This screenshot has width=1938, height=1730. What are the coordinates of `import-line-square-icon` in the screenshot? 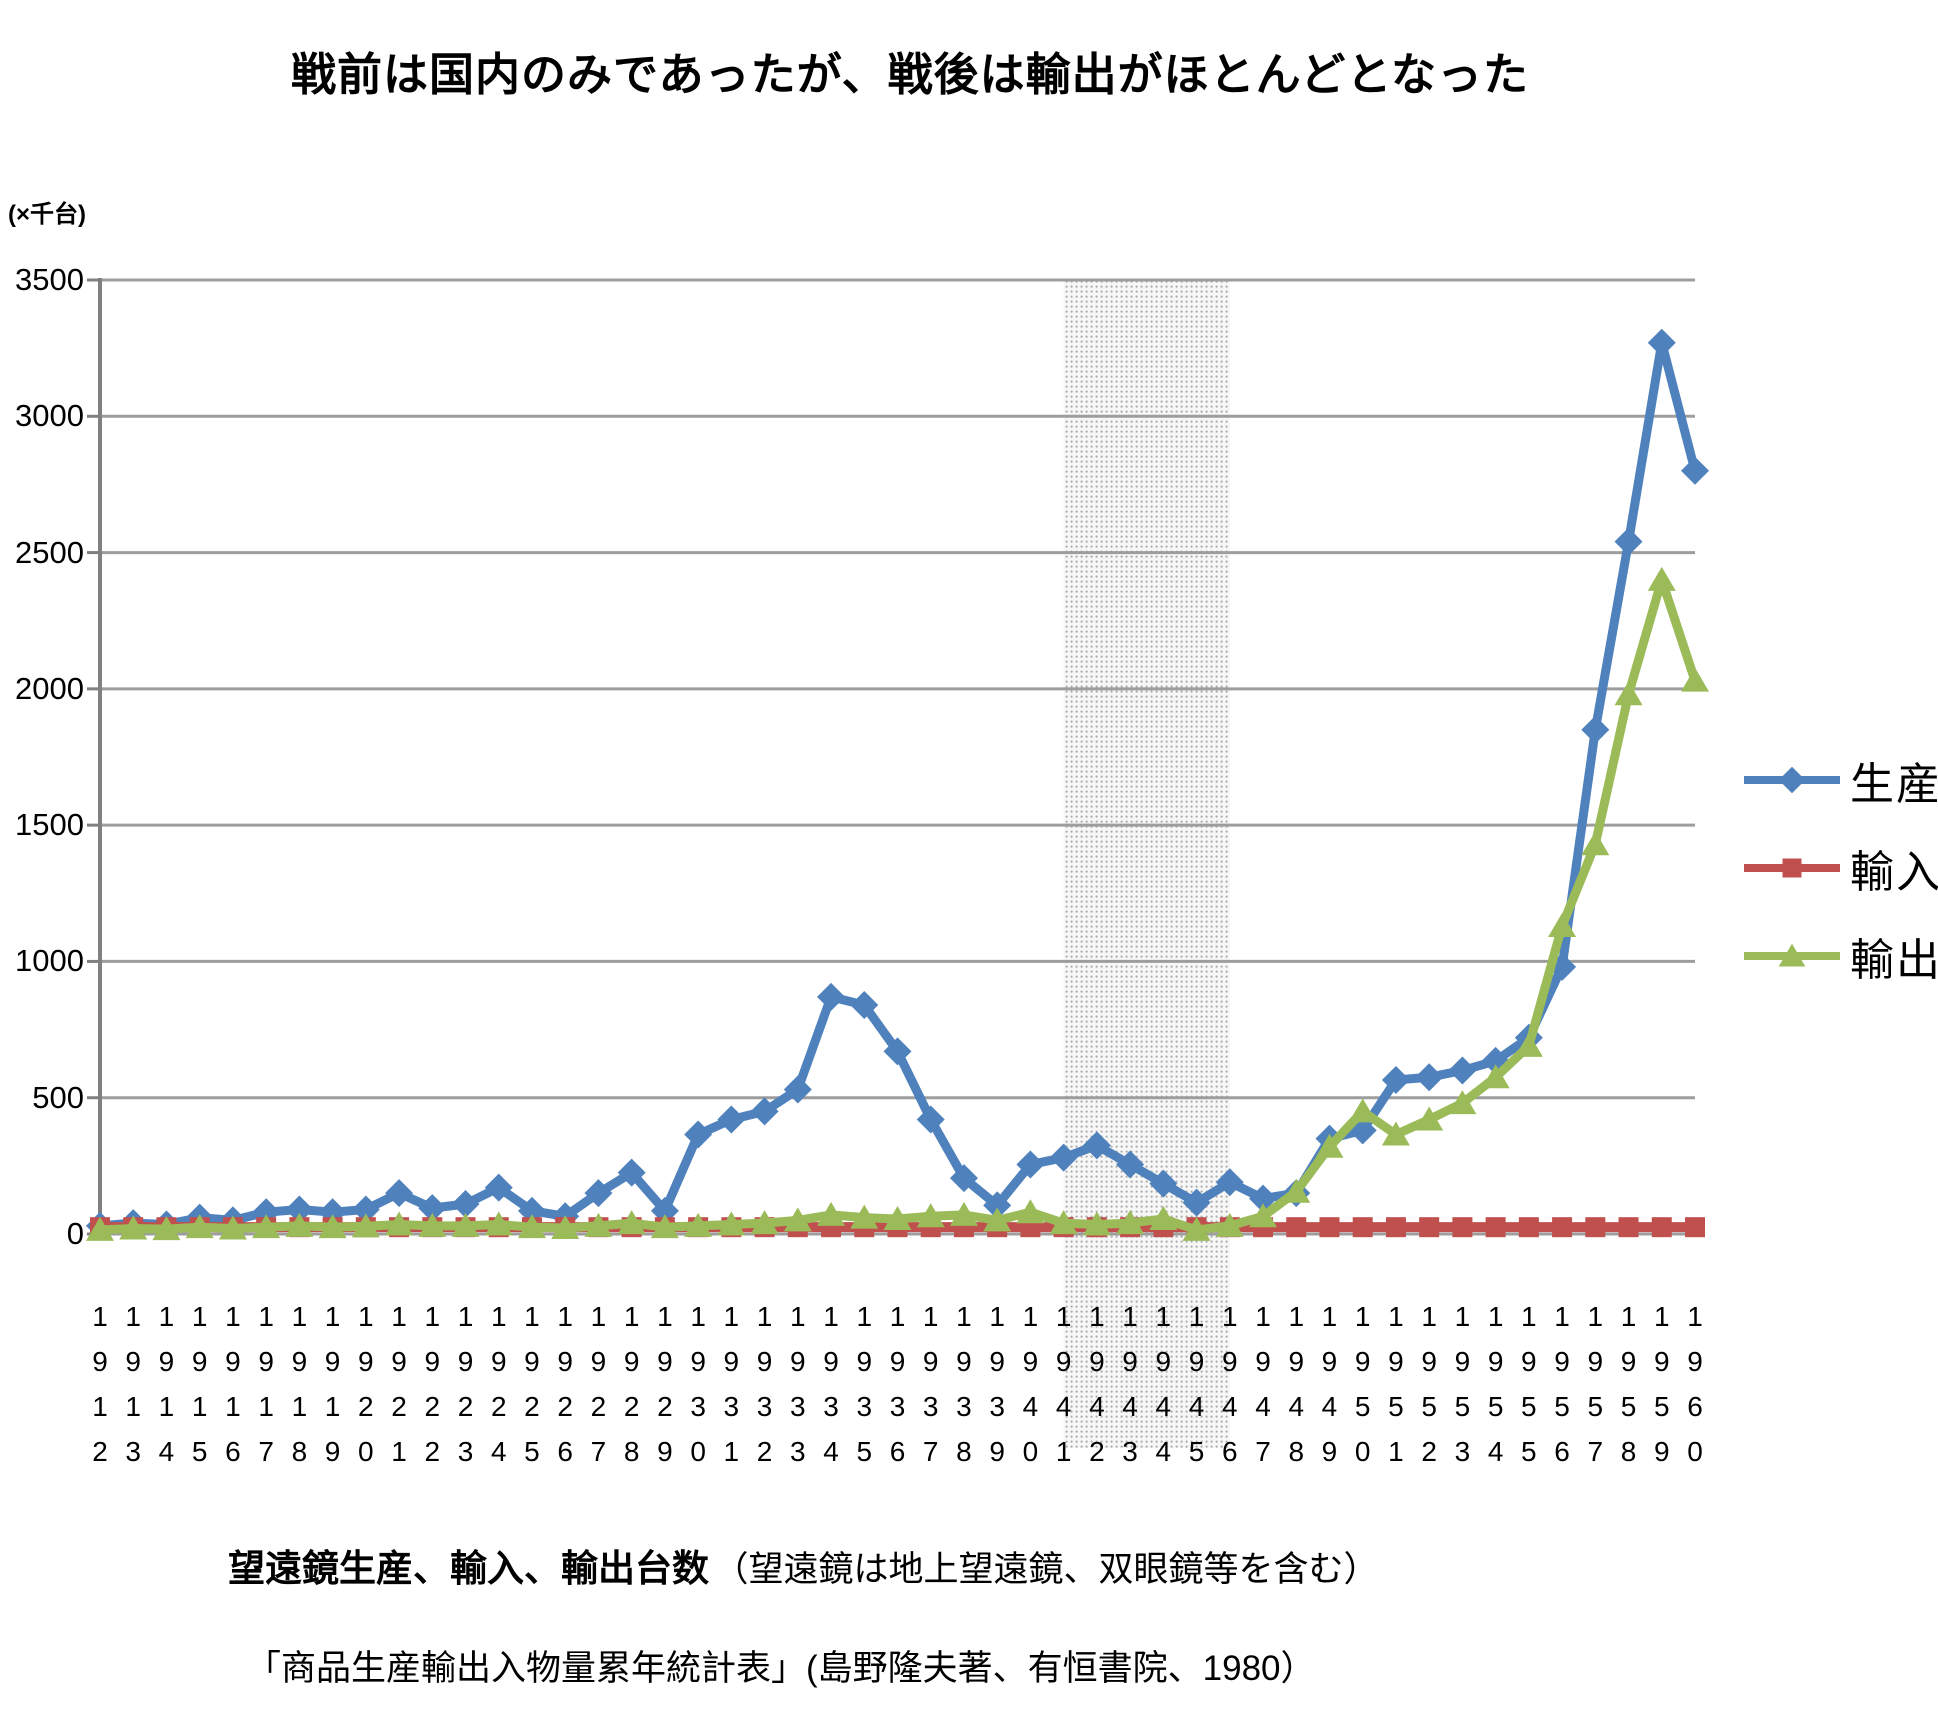 It's located at (1792, 868).